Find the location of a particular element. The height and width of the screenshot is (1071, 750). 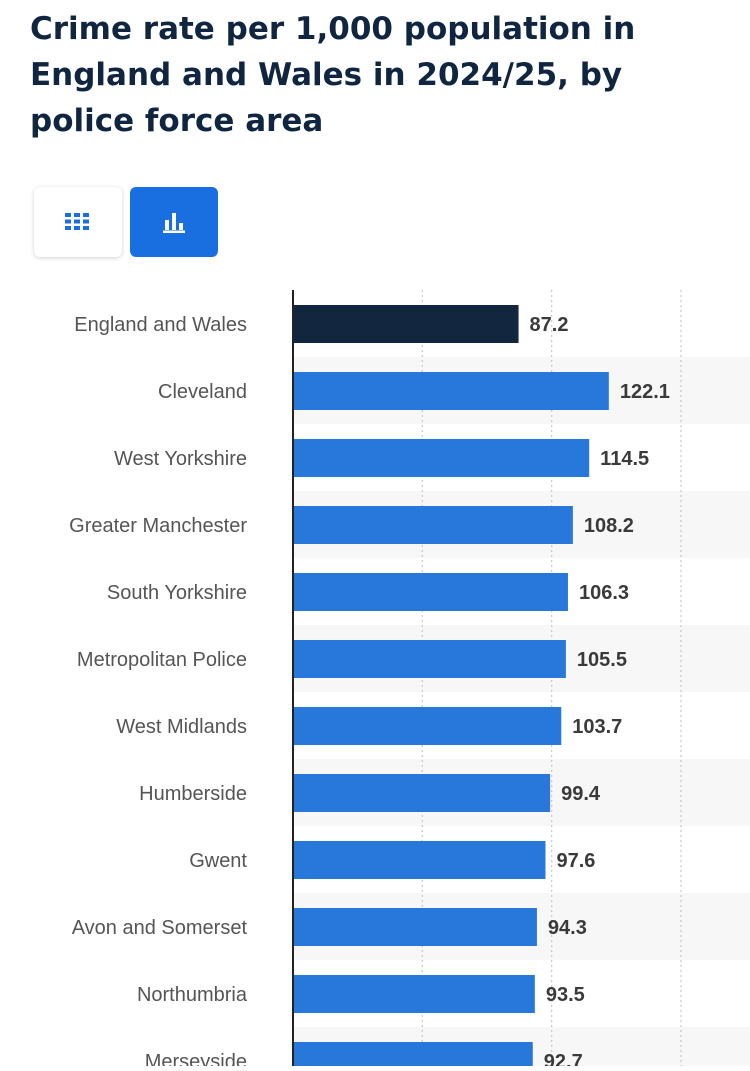

value-label: 93.5 is located at coordinates (565, 995).